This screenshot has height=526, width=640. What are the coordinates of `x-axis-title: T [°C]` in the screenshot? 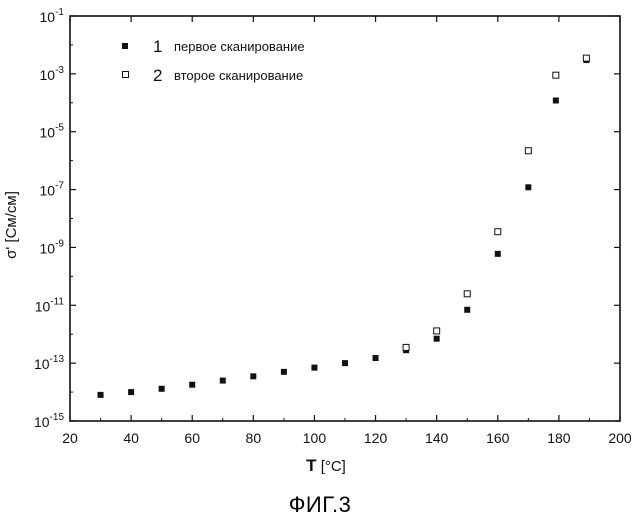 It's located at (326, 465).